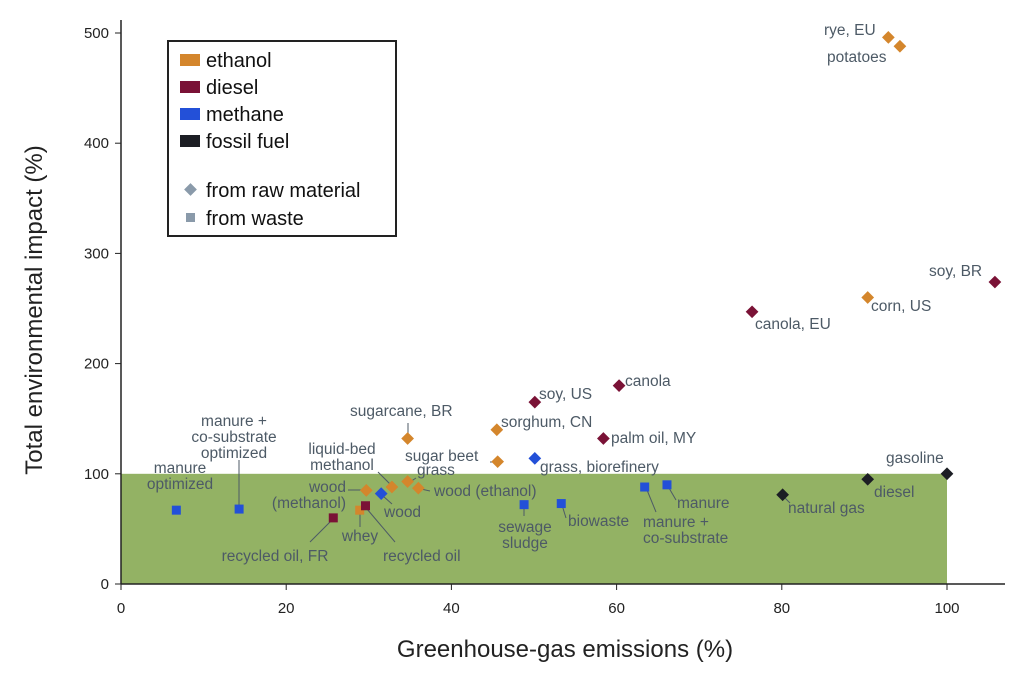  What do you see at coordinates (793, 324) in the screenshot?
I see `point-label-line: canola, EU` at bounding box center [793, 324].